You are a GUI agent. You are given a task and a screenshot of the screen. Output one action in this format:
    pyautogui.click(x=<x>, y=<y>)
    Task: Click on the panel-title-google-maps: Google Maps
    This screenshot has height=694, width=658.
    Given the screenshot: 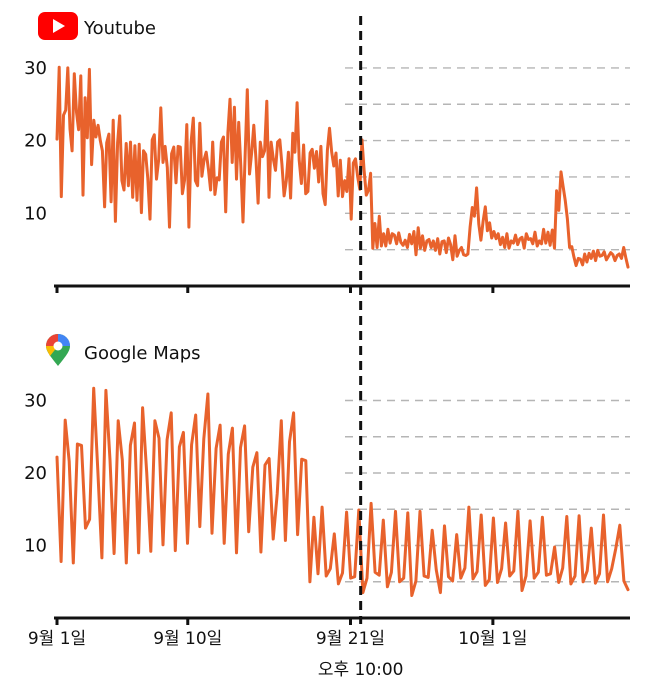 What is the action you would take?
    pyautogui.click(x=142, y=353)
    